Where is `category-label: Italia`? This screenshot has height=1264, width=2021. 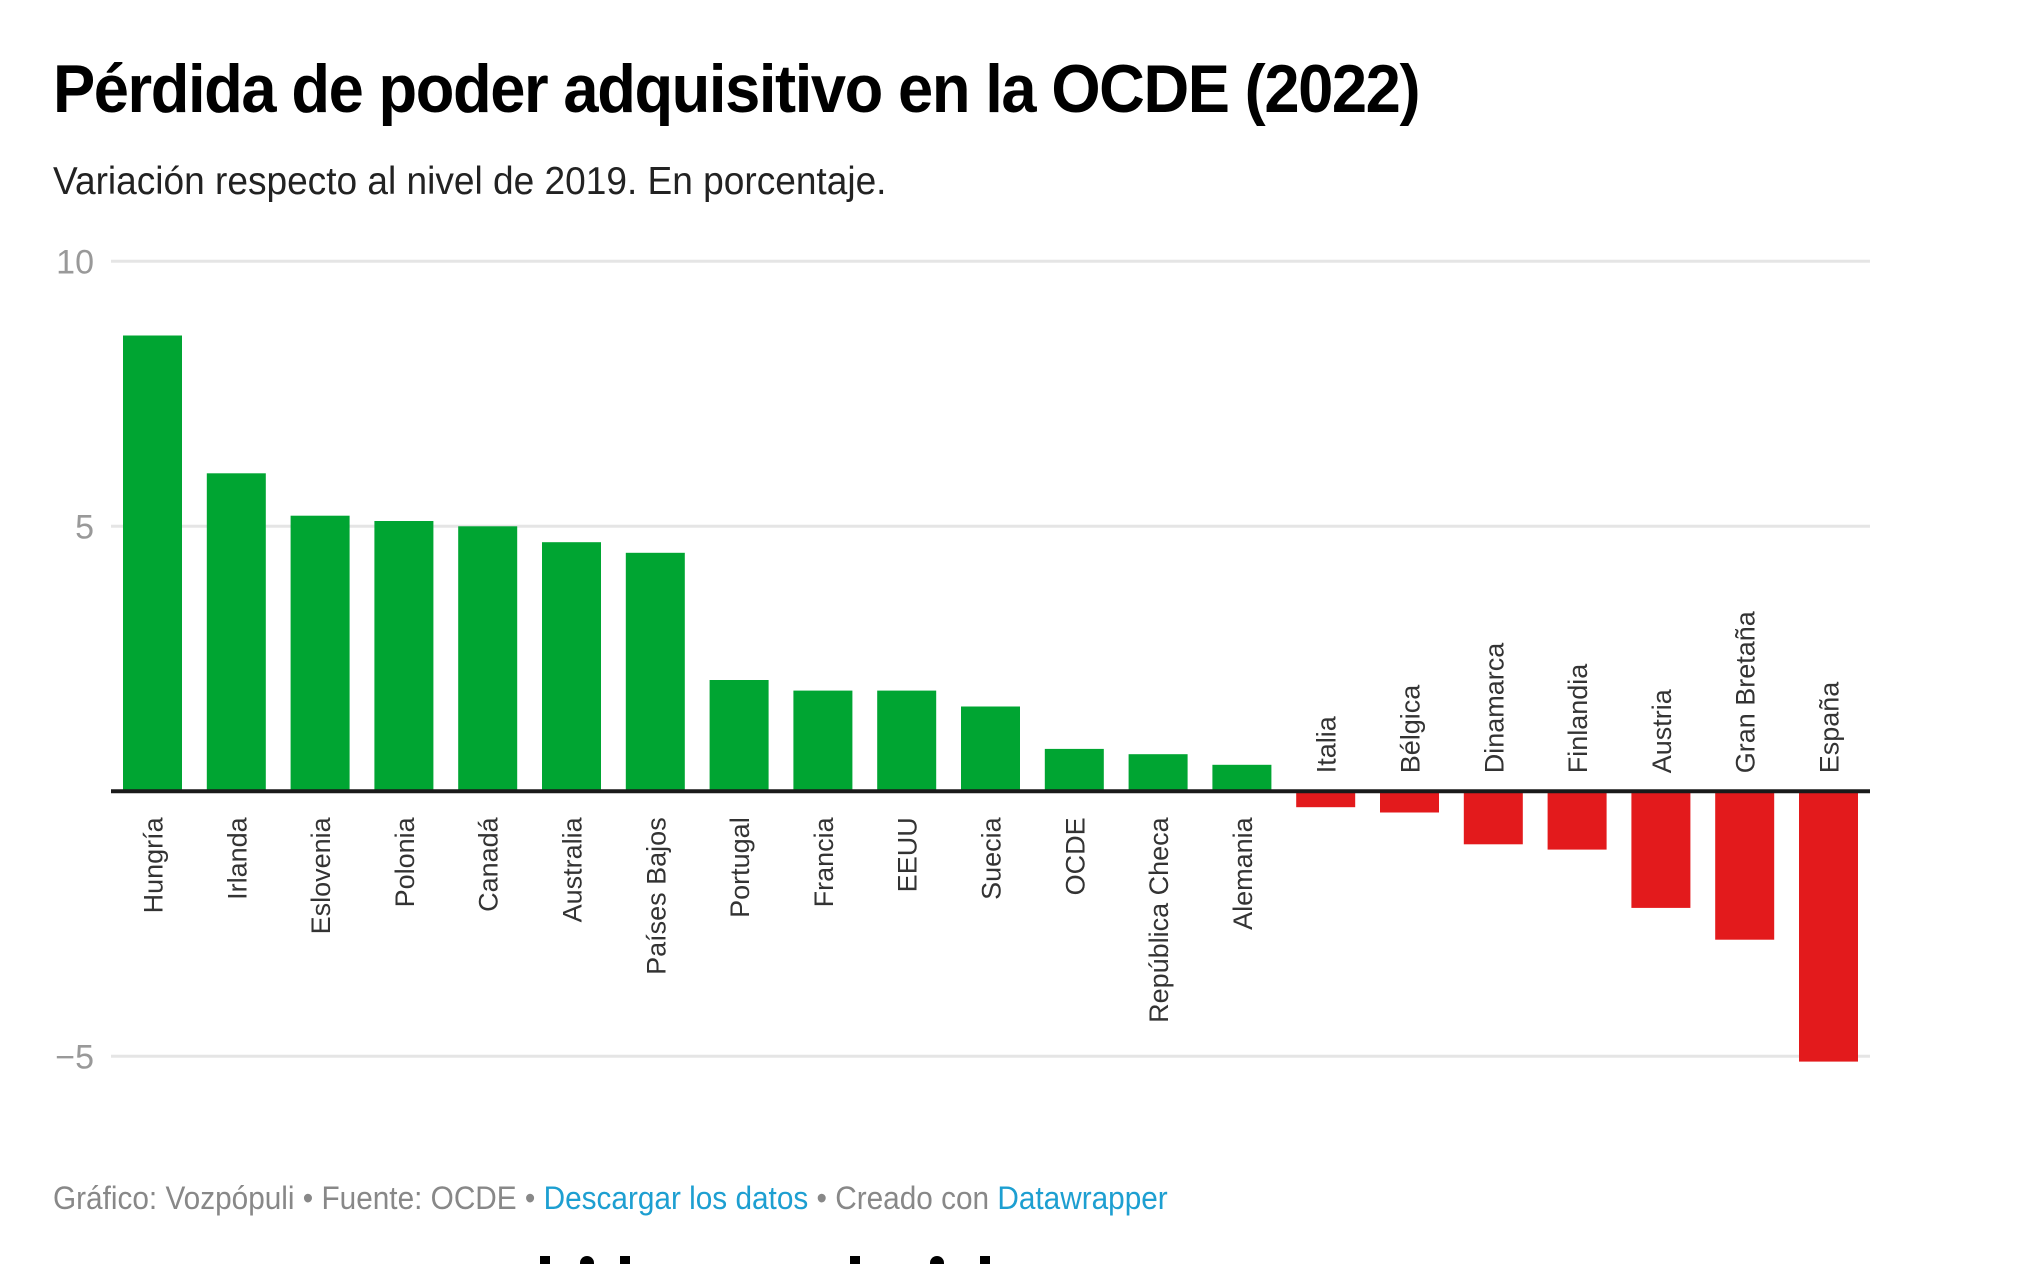 category-label: Italia is located at coordinates (1327, 744).